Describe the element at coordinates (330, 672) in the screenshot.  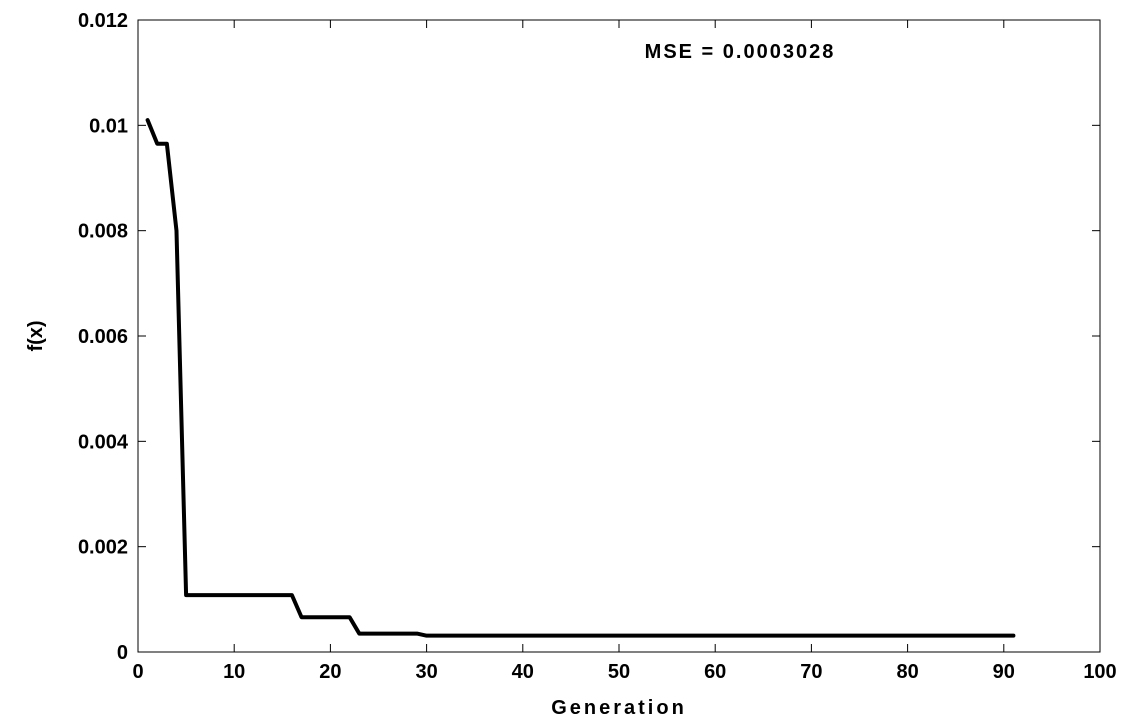
I see `x-tick-label: 20` at that location.